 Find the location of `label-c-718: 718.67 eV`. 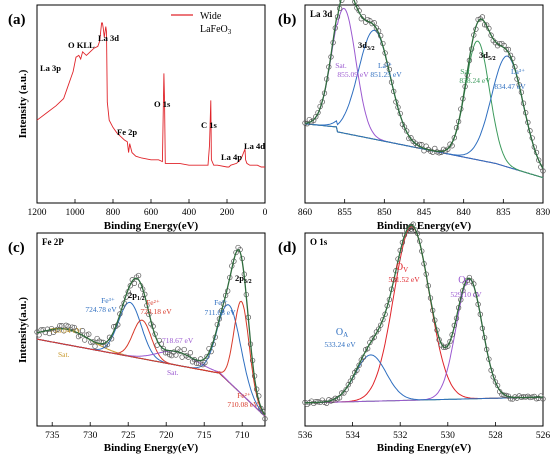

label-c-718: 718.67 eV is located at coordinates (178, 340).